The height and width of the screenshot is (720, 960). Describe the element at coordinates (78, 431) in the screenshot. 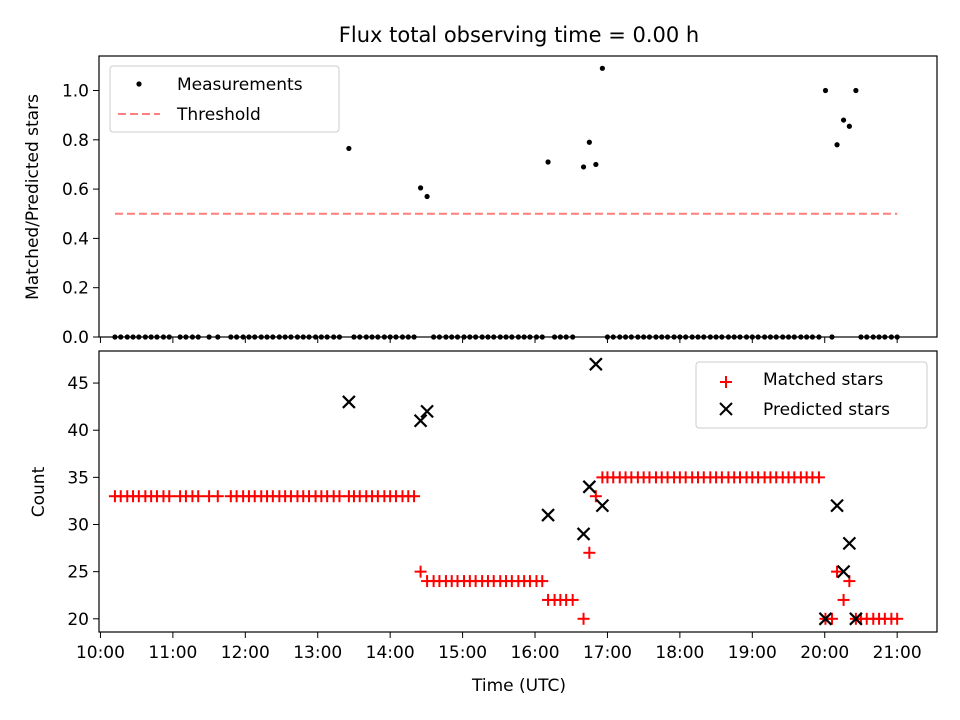

I see `bottom-y-tick-label: 40` at that location.